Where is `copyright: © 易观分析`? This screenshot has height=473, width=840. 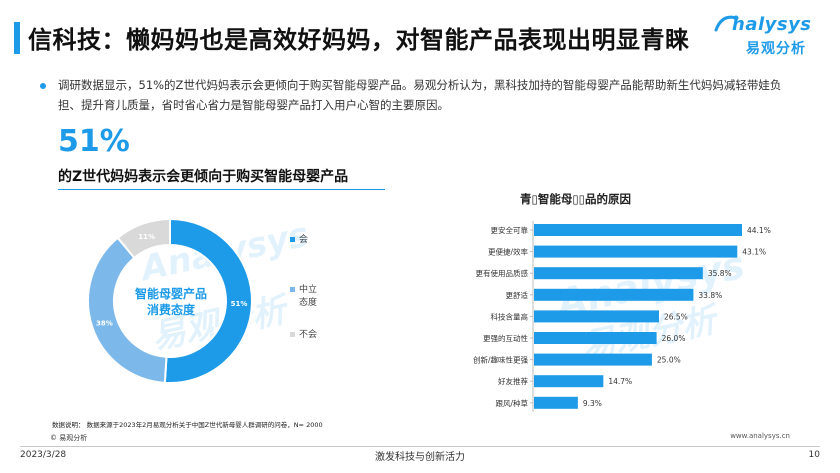 copyright: © 易观分析 is located at coordinates (69, 438).